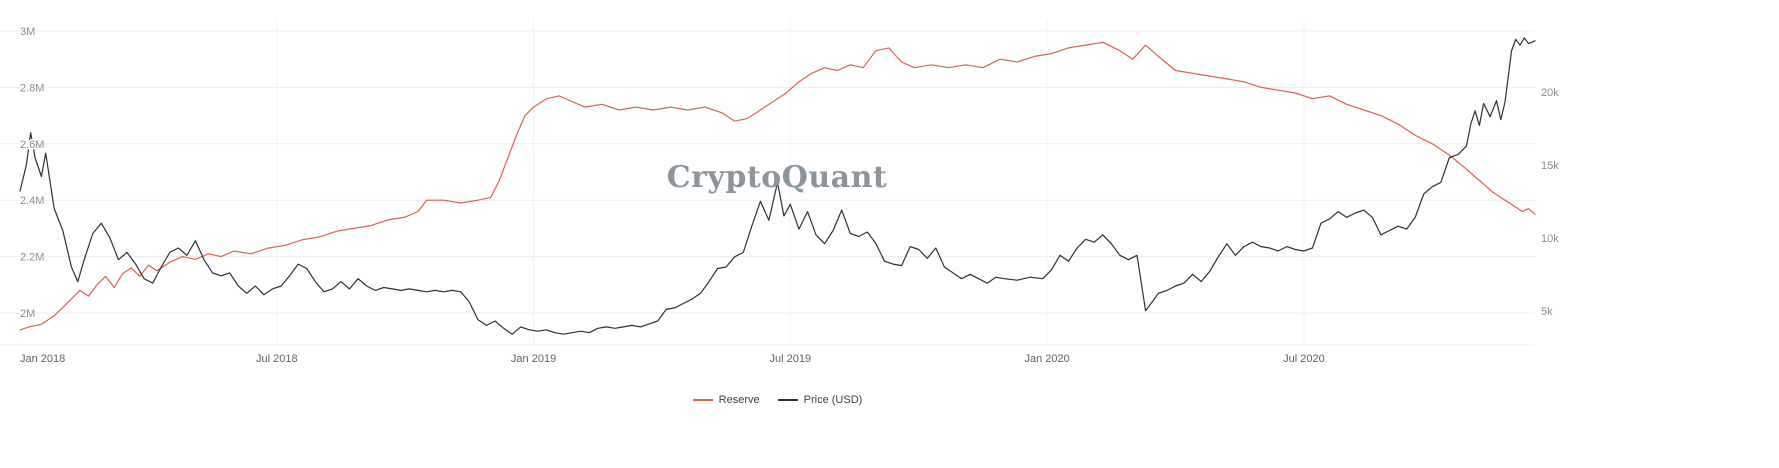 The height and width of the screenshot is (468, 1779). I want to click on x-axis-tick-label: Jul 2018, so click(277, 359).